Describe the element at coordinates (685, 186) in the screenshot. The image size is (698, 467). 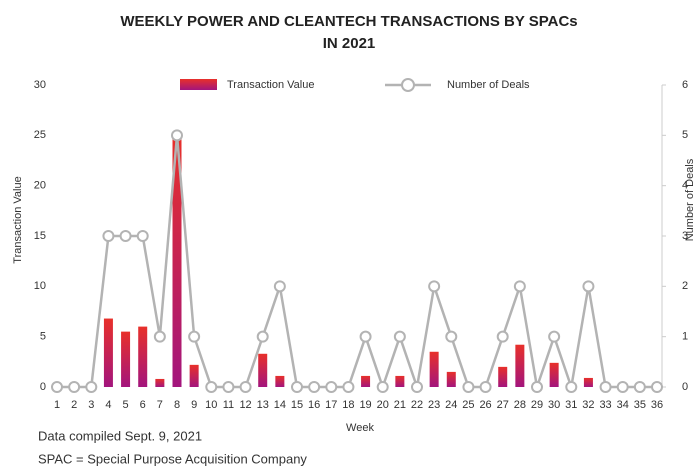
I see `y2-tick-label: 4` at that location.